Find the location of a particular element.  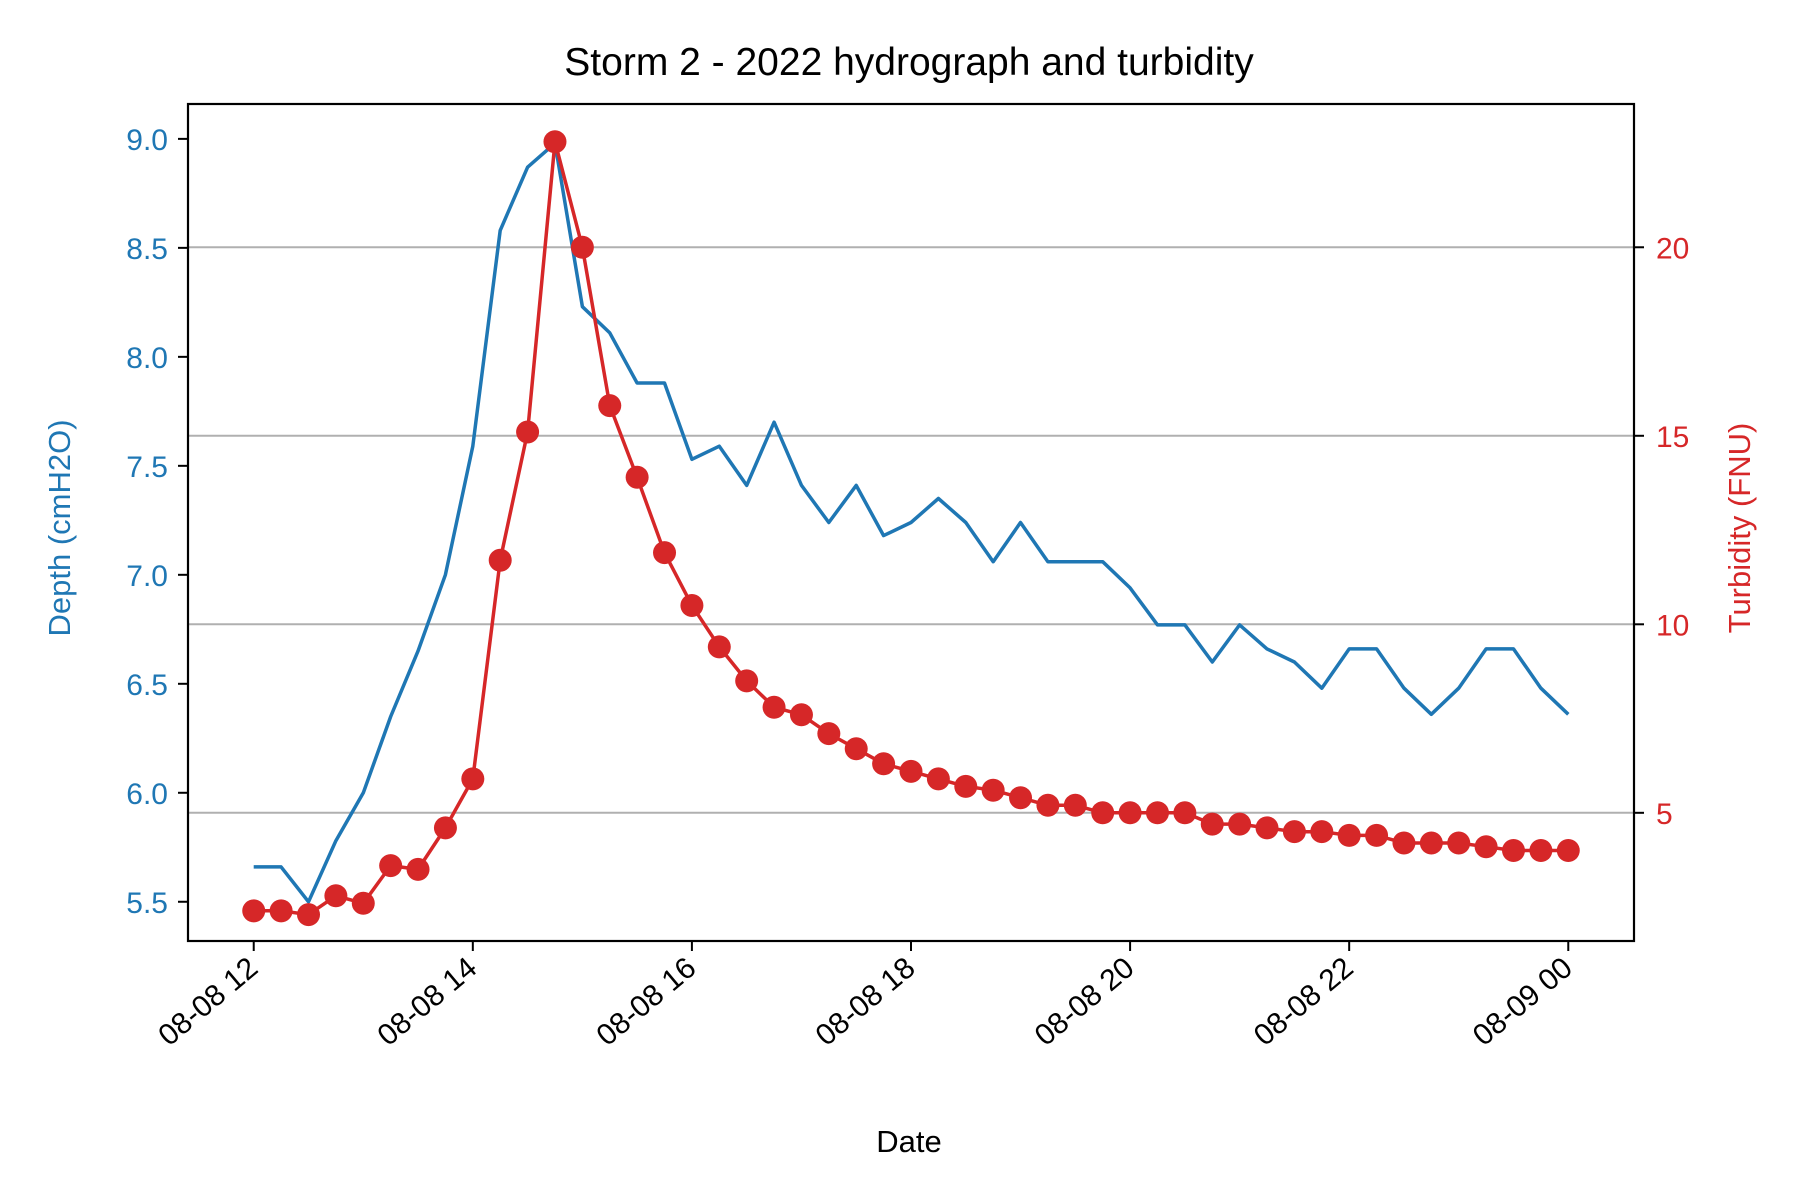

x-tick-label: 08-08 12 is located at coordinates (208, 1001).